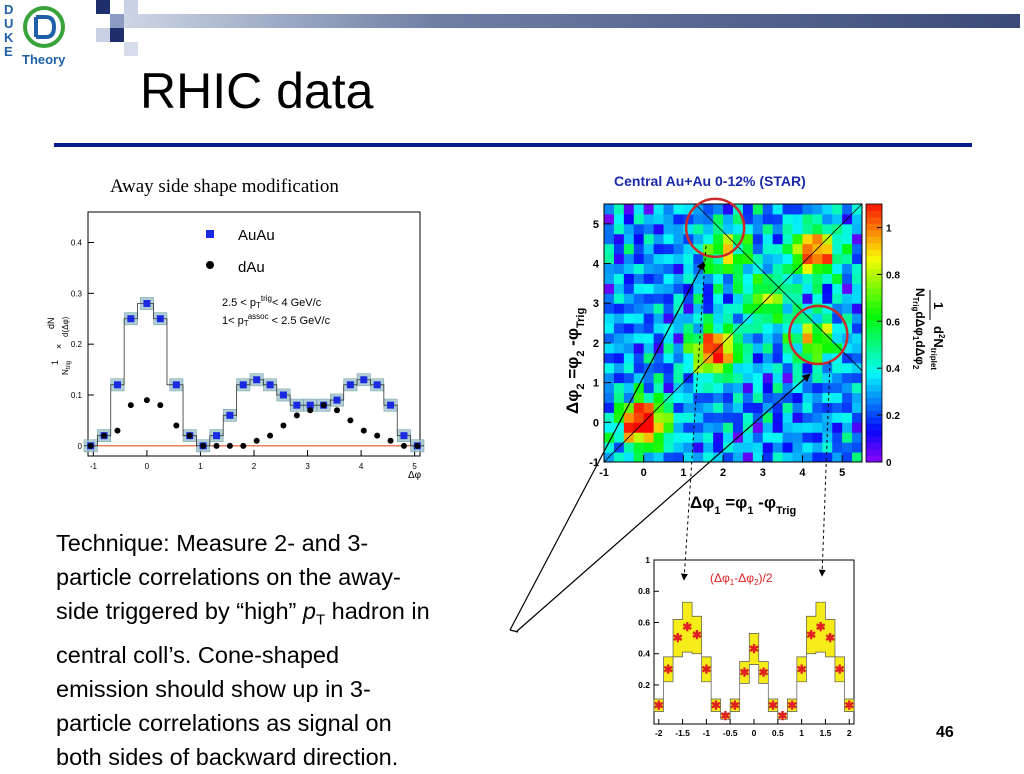 The width and height of the screenshot is (1024, 774). Describe the element at coordinates (251, 267) in the screenshot. I see `legend-dau-label: dAu` at that location.